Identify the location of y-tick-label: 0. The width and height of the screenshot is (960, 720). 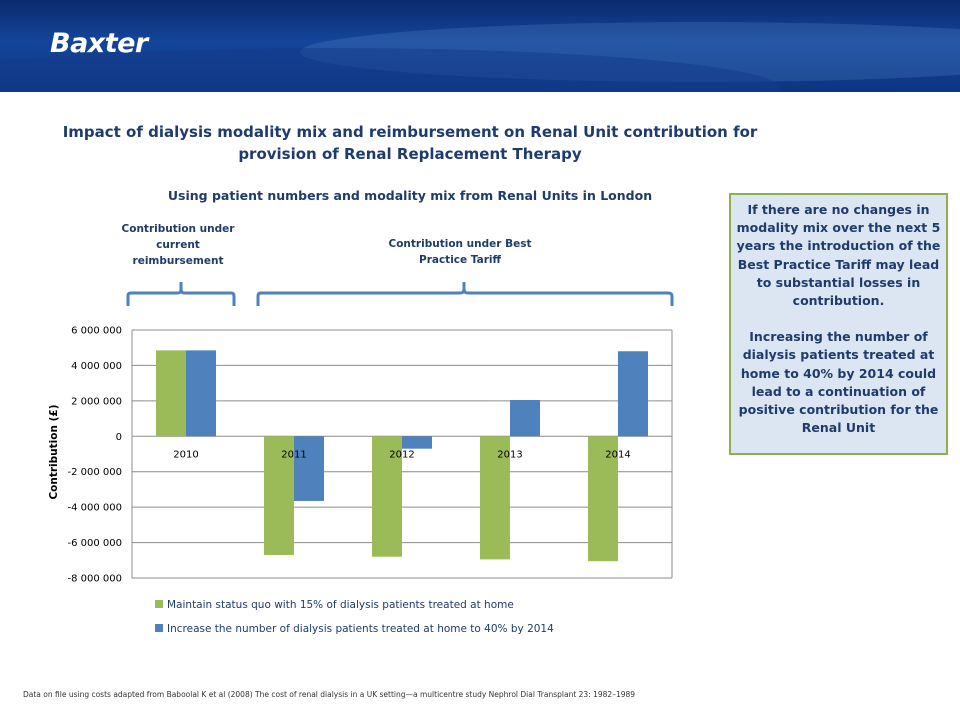
(119, 437).